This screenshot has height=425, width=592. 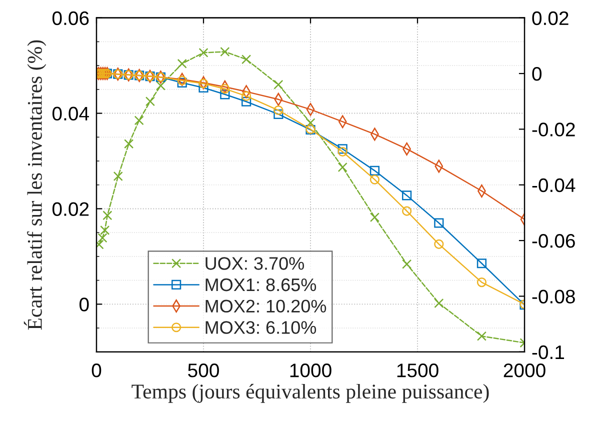 I want to click on y2-tick-label: 0.02, so click(x=550, y=18).